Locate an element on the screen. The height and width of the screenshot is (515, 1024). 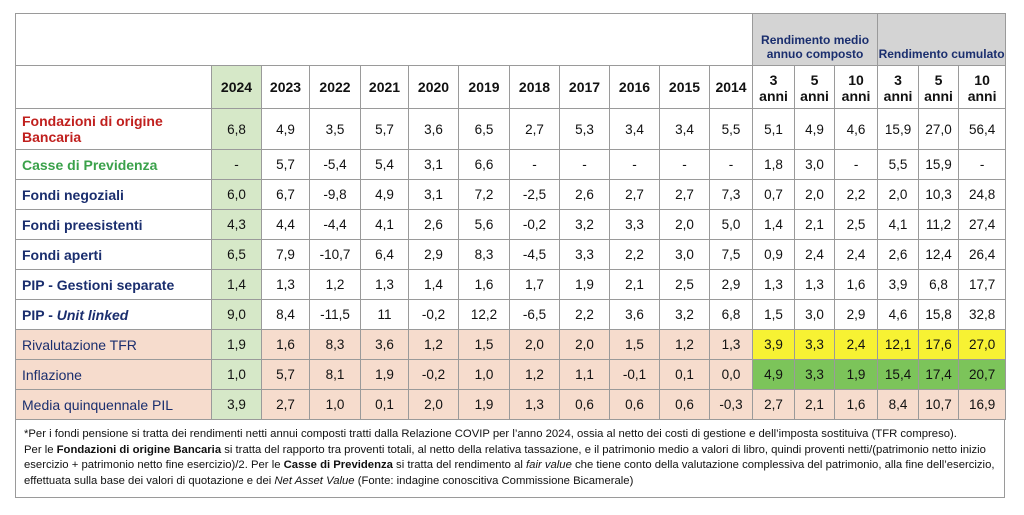
row-label: Media quinquennale PIL is located at coordinates (113, 404).